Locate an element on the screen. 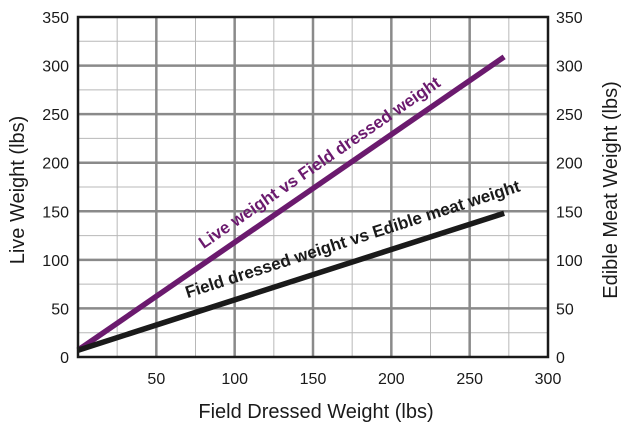 Image resolution: width=627 pixels, height=423 pixels. y2-tick-label: 100 is located at coordinates (569, 261).